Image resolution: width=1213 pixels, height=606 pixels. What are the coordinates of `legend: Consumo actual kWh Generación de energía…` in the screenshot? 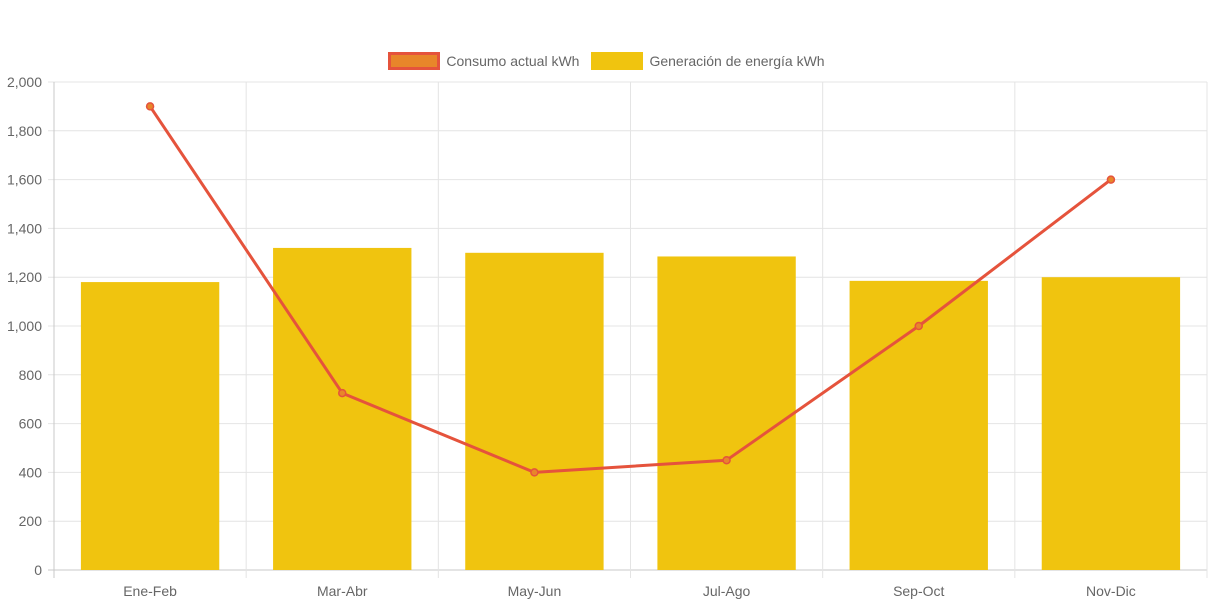 It's located at (606, 61).